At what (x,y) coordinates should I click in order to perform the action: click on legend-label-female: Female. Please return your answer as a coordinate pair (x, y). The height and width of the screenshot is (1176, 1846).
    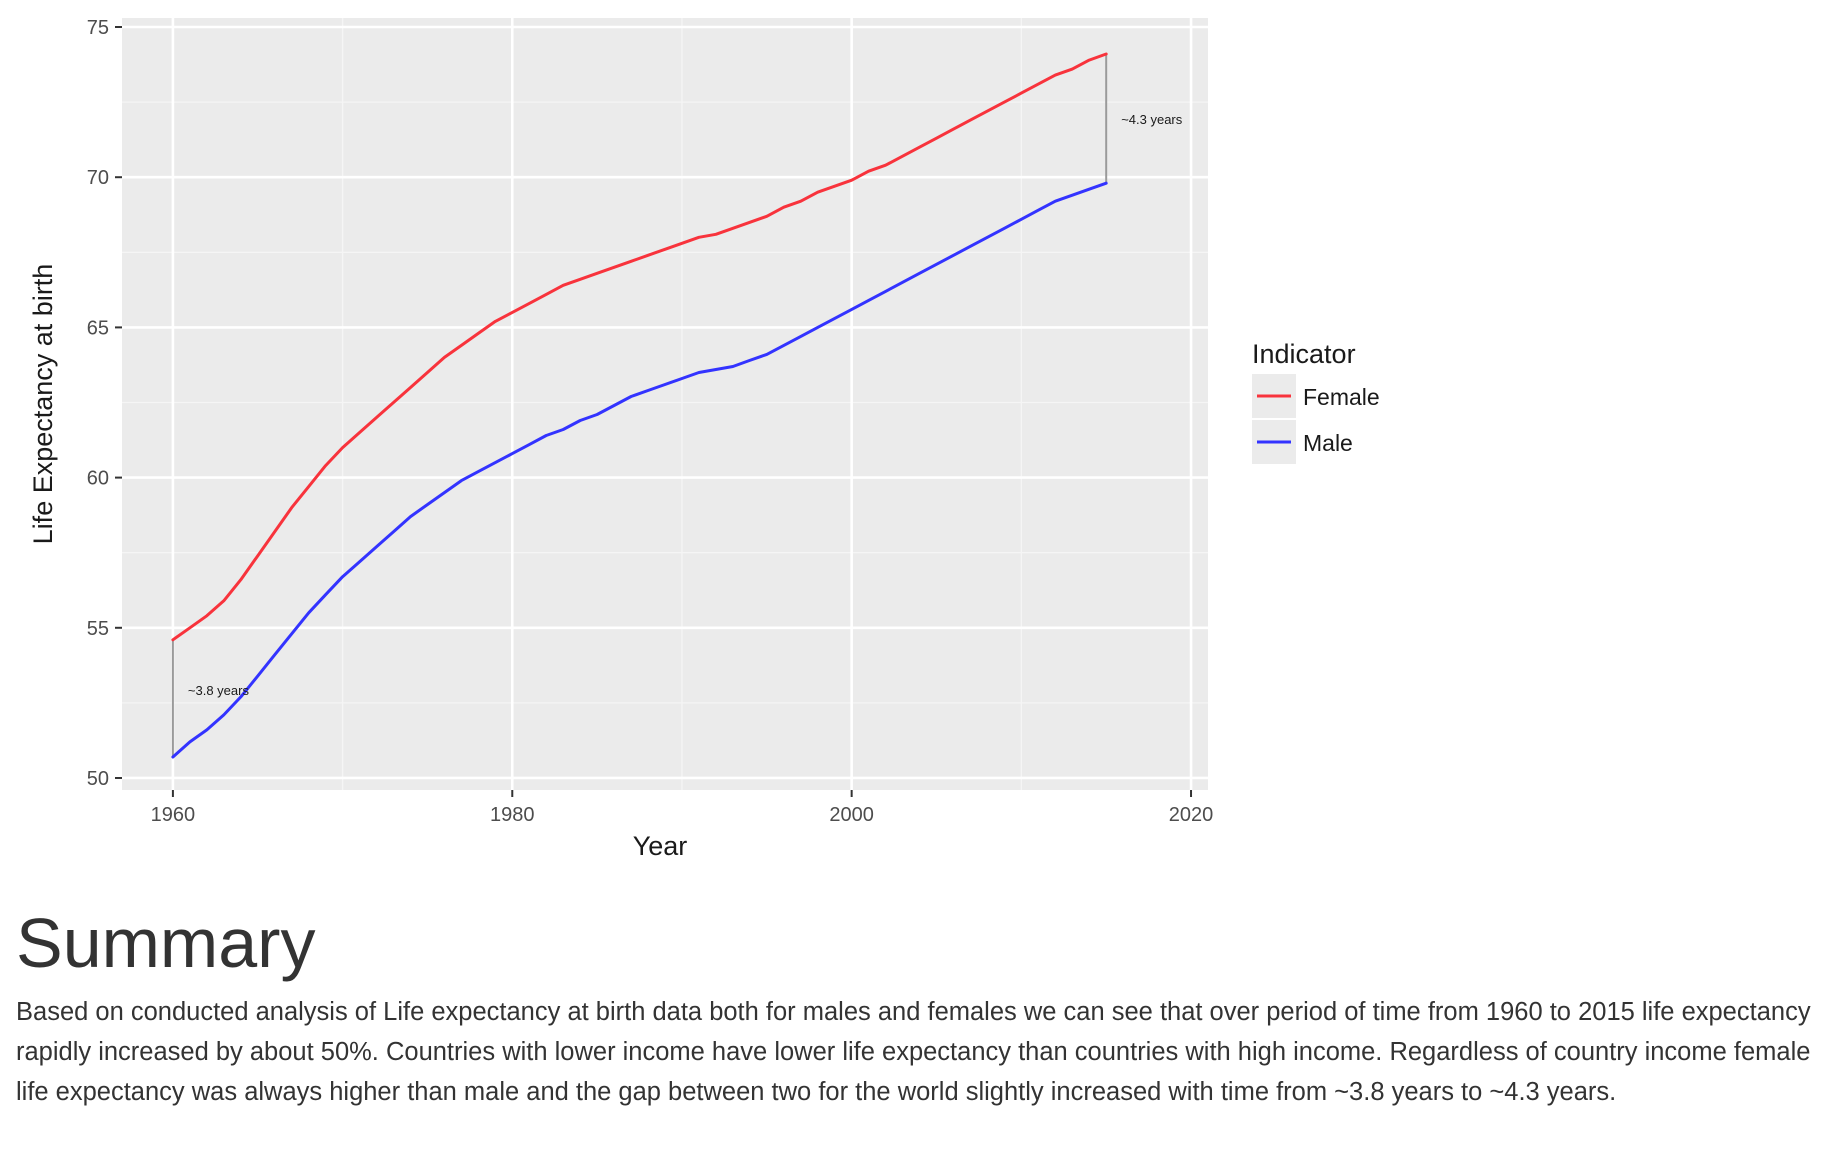
    Looking at the image, I should click on (1341, 397).